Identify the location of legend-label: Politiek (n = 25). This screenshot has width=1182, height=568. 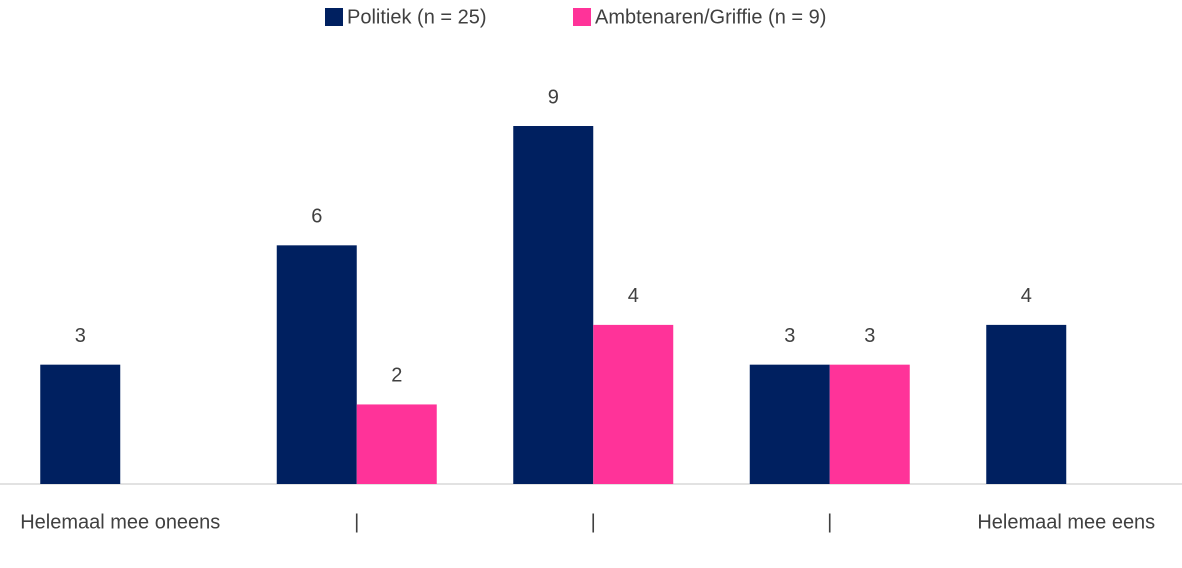
(417, 17).